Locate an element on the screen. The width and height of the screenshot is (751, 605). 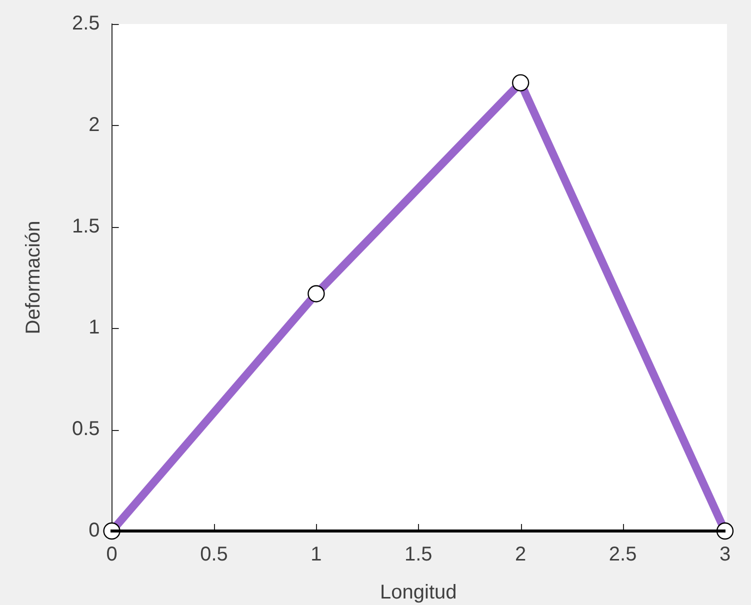
y-tick-label: 2 is located at coordinates (94, 125).